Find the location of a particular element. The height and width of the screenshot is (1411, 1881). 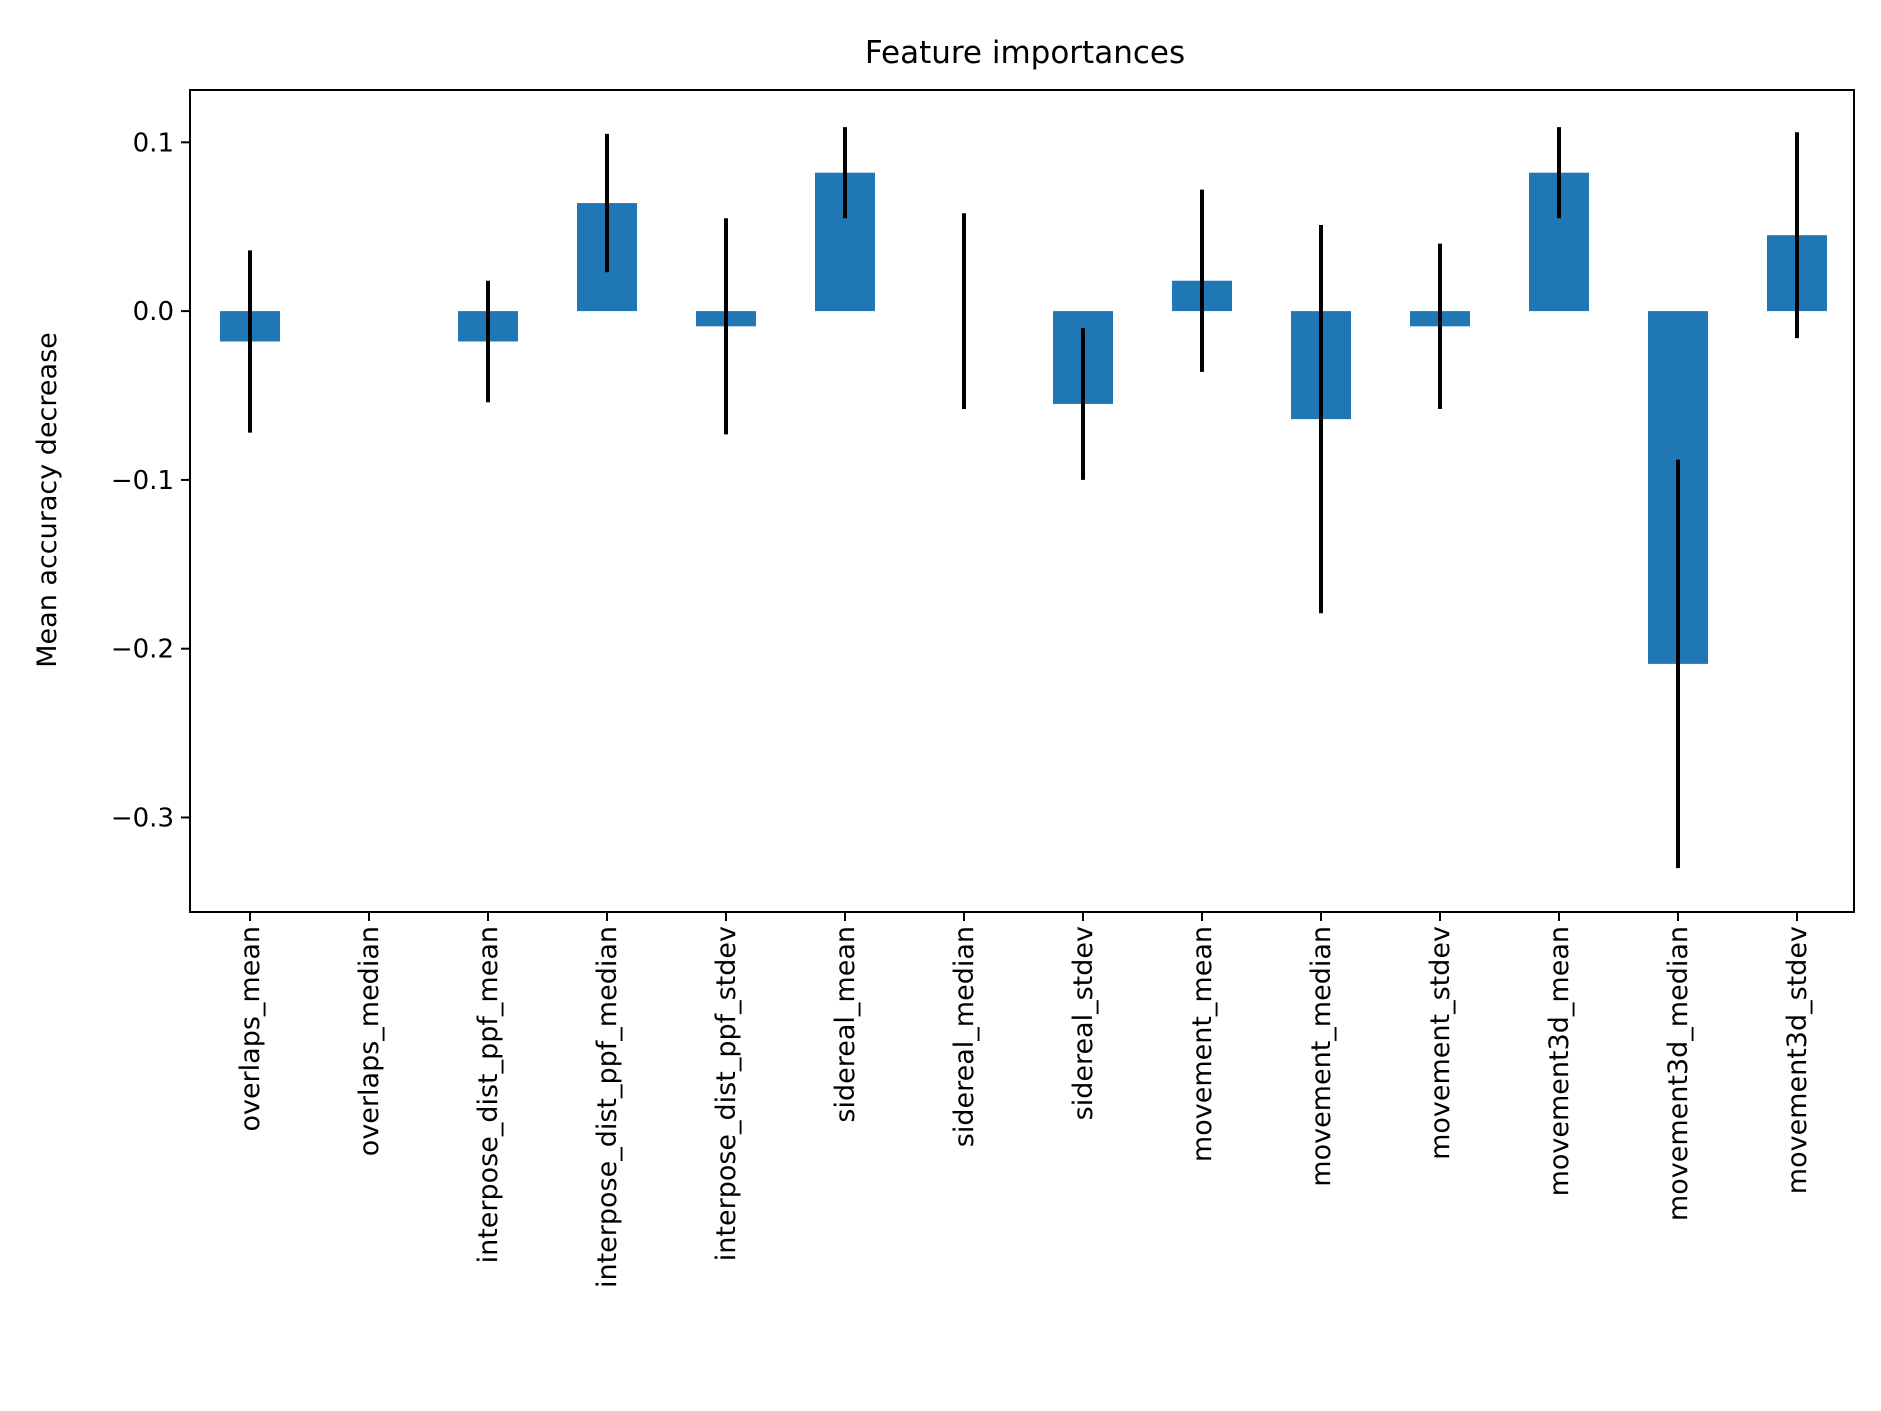

x-tick-label-movement_median: movement_median is located at coordinates (1321, 1056).